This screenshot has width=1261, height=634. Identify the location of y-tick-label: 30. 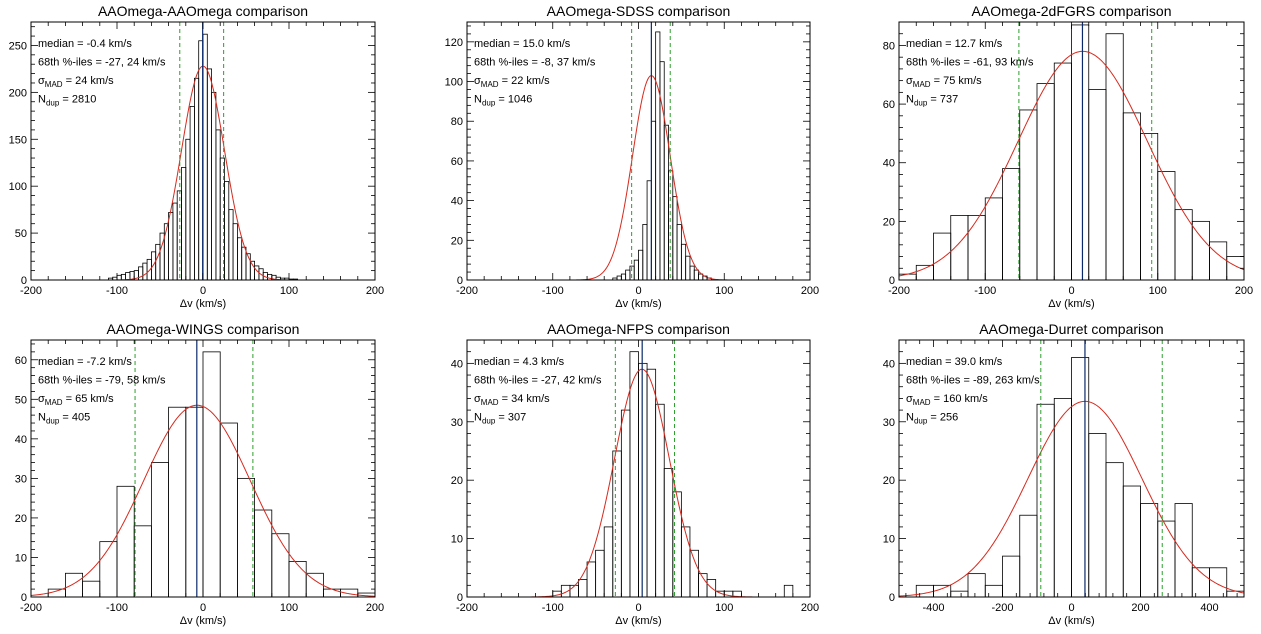
(457, 423).